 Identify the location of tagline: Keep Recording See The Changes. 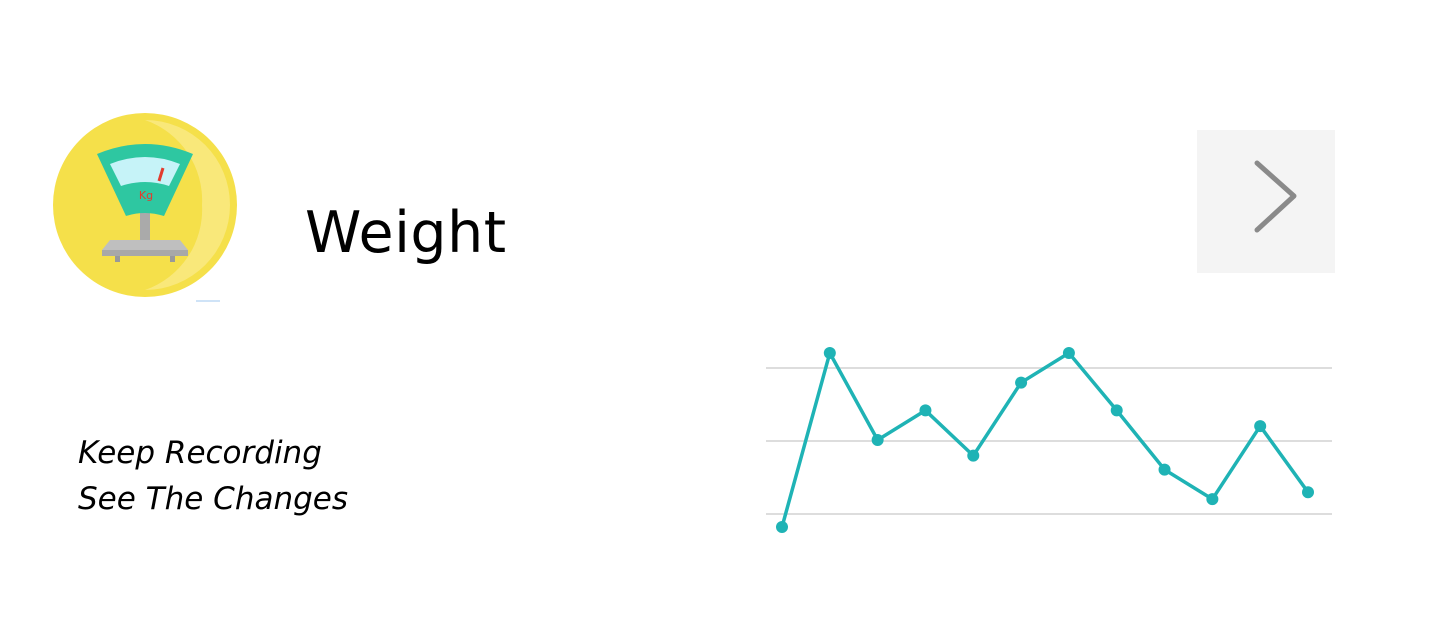
(213, 476).